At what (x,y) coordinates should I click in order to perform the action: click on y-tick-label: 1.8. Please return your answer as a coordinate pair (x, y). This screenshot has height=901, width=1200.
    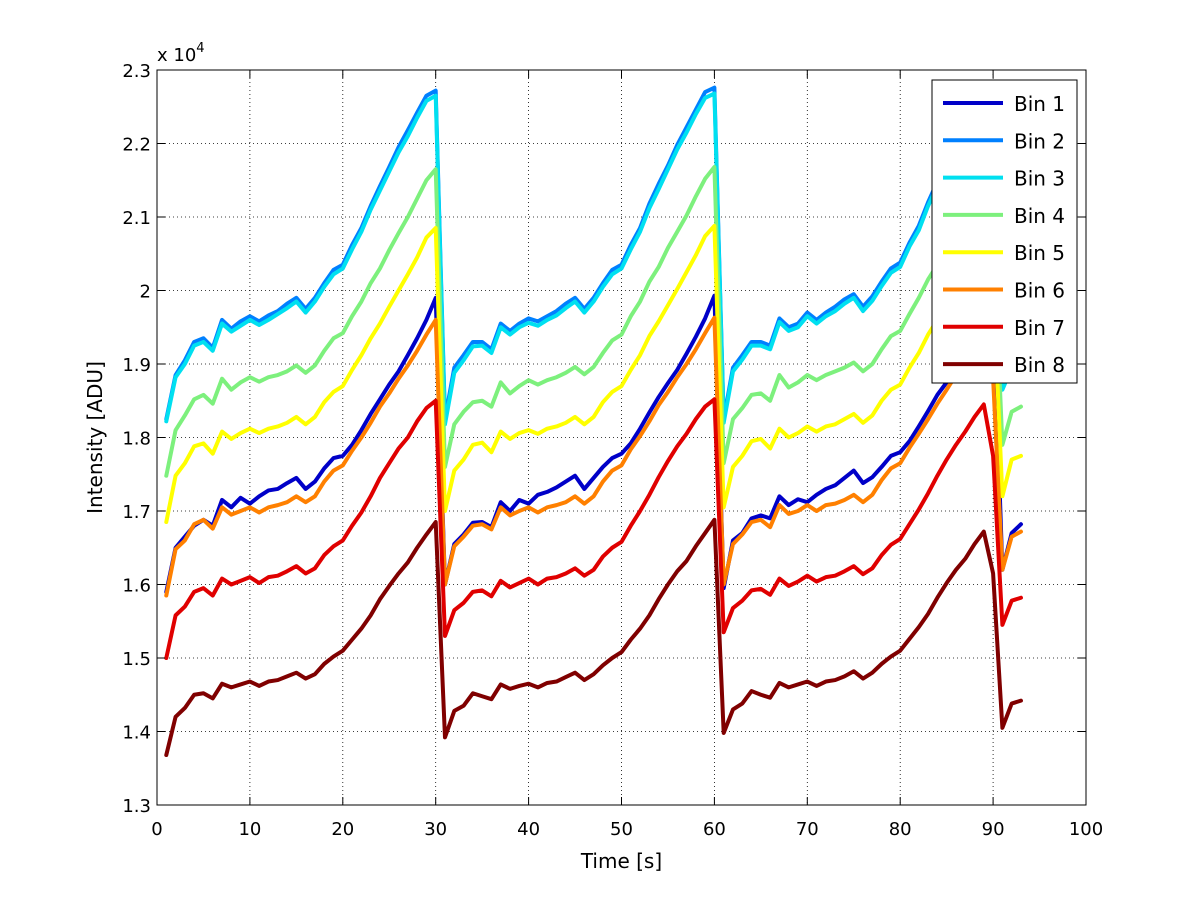
    Looking at the image, I should click on (136, 439).